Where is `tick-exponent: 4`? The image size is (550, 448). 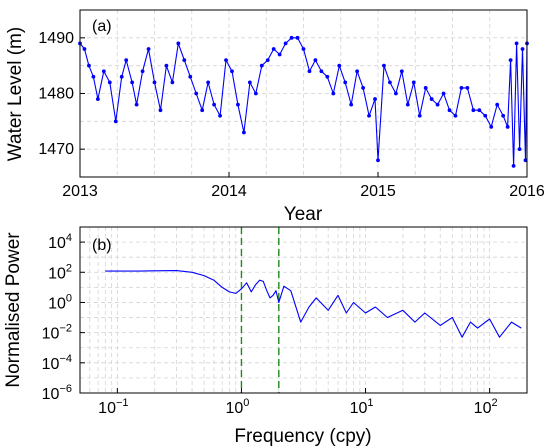
tick-exponent: 4 is located at coordinates (69, 238).